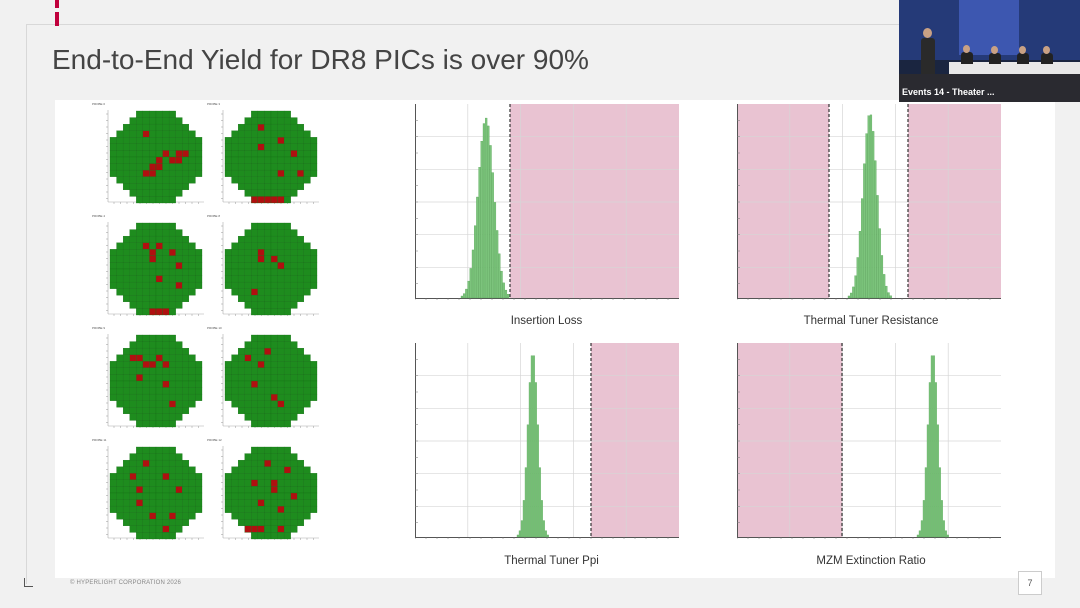 Image resolution: width=1080 pixels, height=608 pixels. Describe the element at coordinates (1047, 58) in the screenshot. I see `video-panelist` at that location.